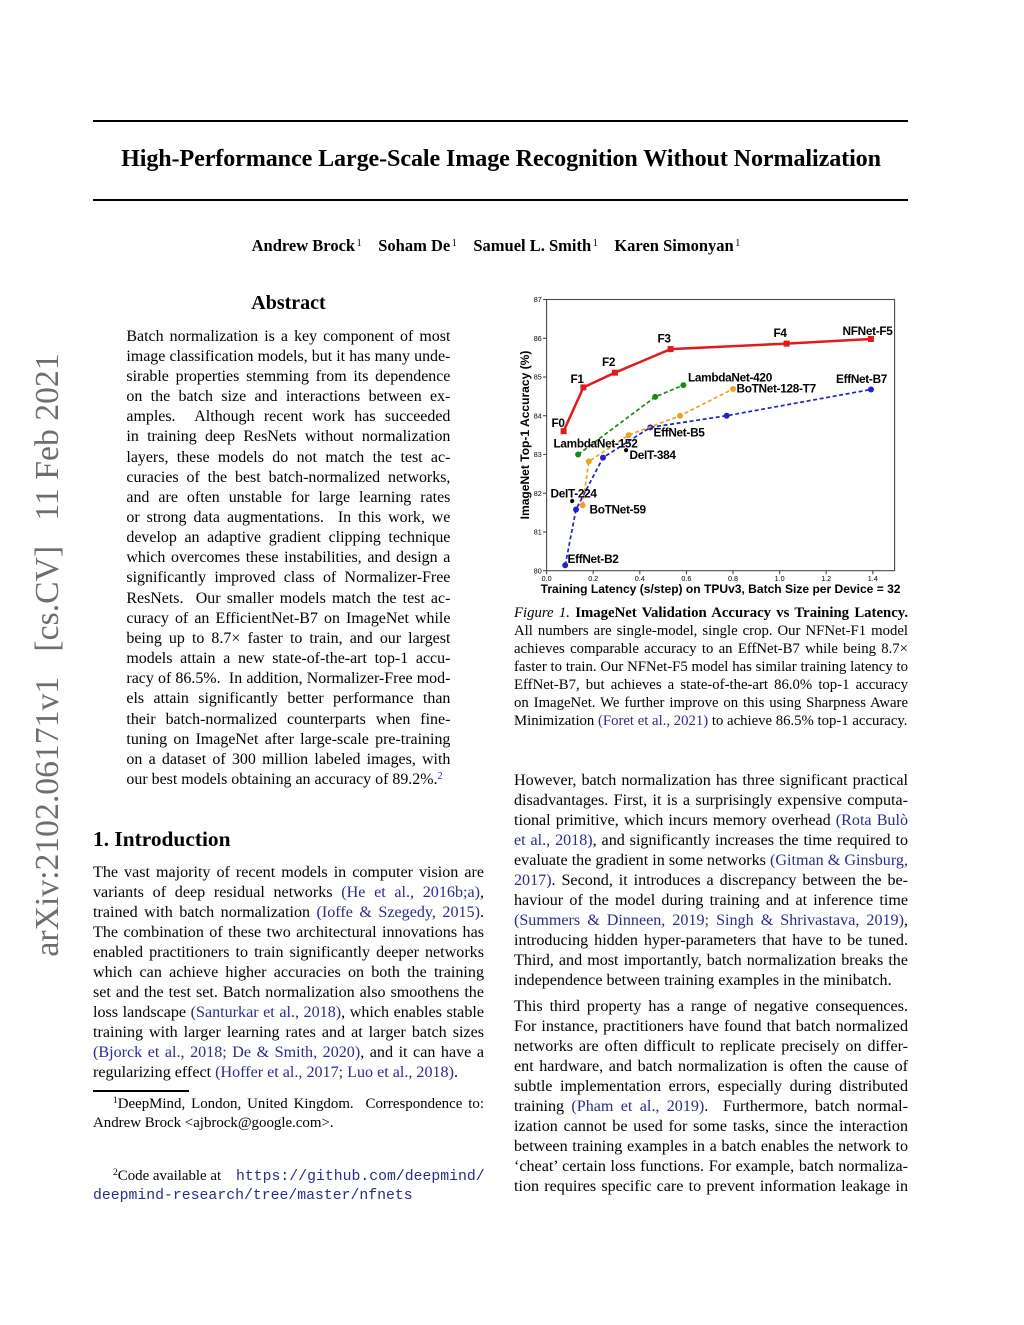  I want to click on svg-text: 1.2, so click(826, 578).